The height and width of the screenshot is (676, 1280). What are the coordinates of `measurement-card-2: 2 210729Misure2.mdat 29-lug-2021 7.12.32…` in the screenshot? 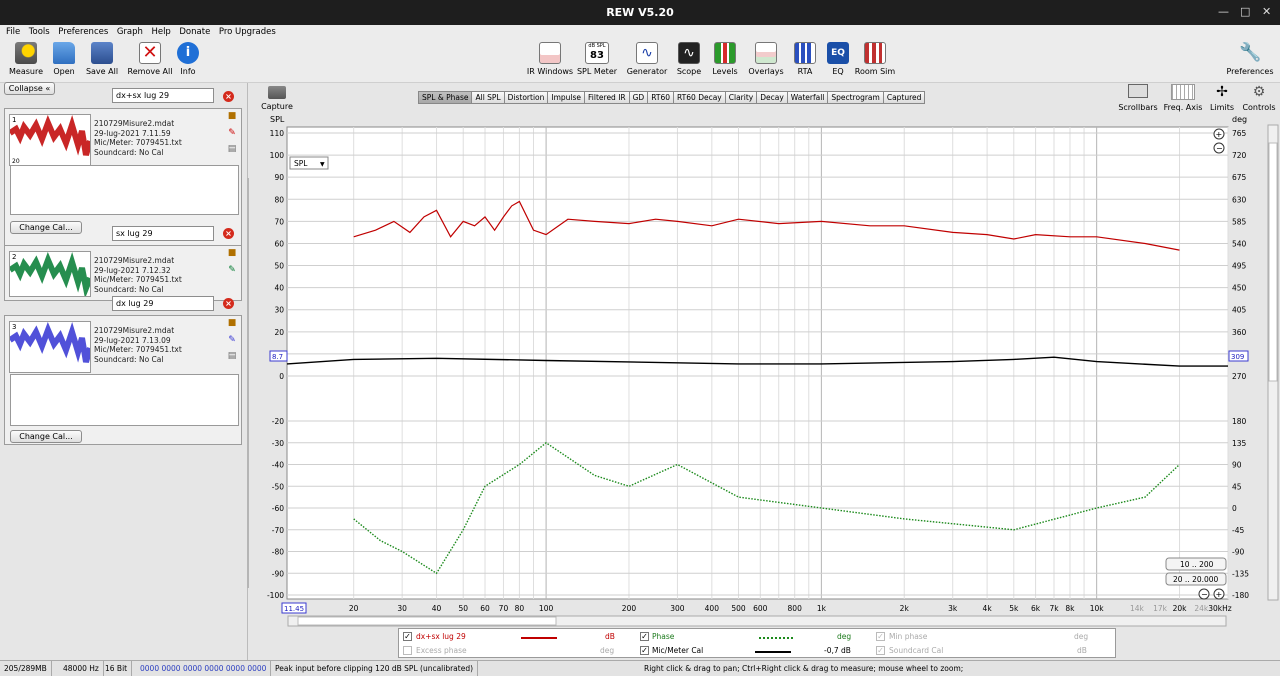 It's located at (123, 273).